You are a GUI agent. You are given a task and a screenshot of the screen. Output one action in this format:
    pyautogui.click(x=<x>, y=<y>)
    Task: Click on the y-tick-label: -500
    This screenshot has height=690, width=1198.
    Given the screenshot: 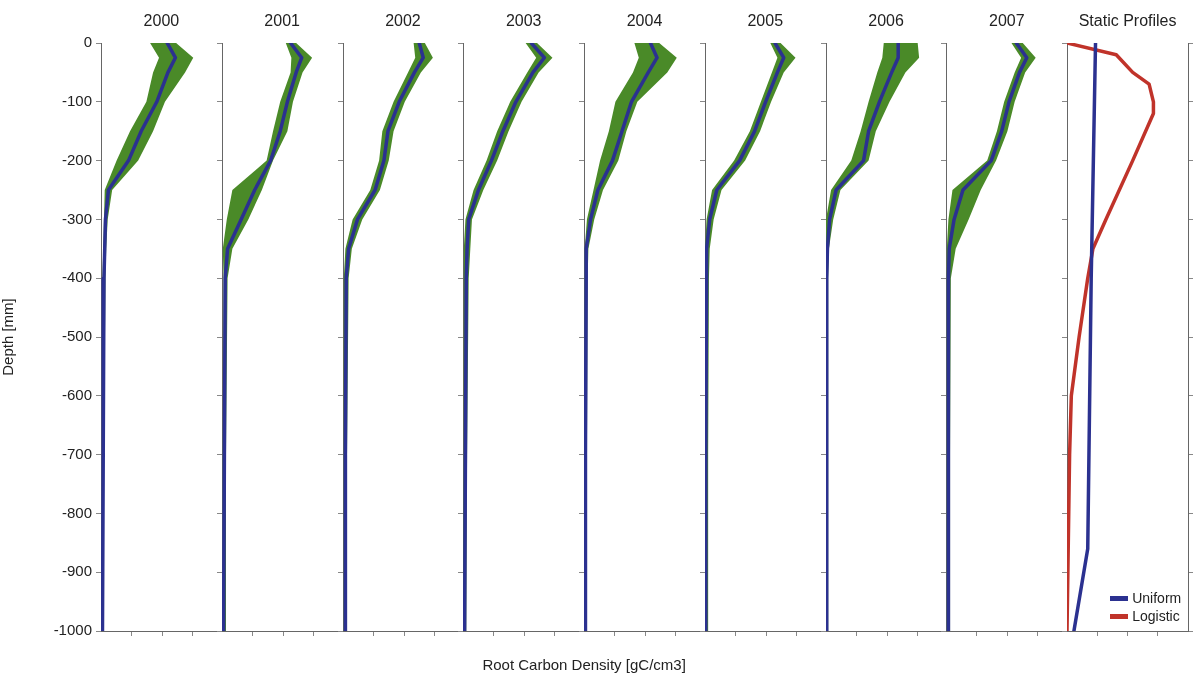 What is the action you would take?
    pyautogui.click(x=76, y=336)
    